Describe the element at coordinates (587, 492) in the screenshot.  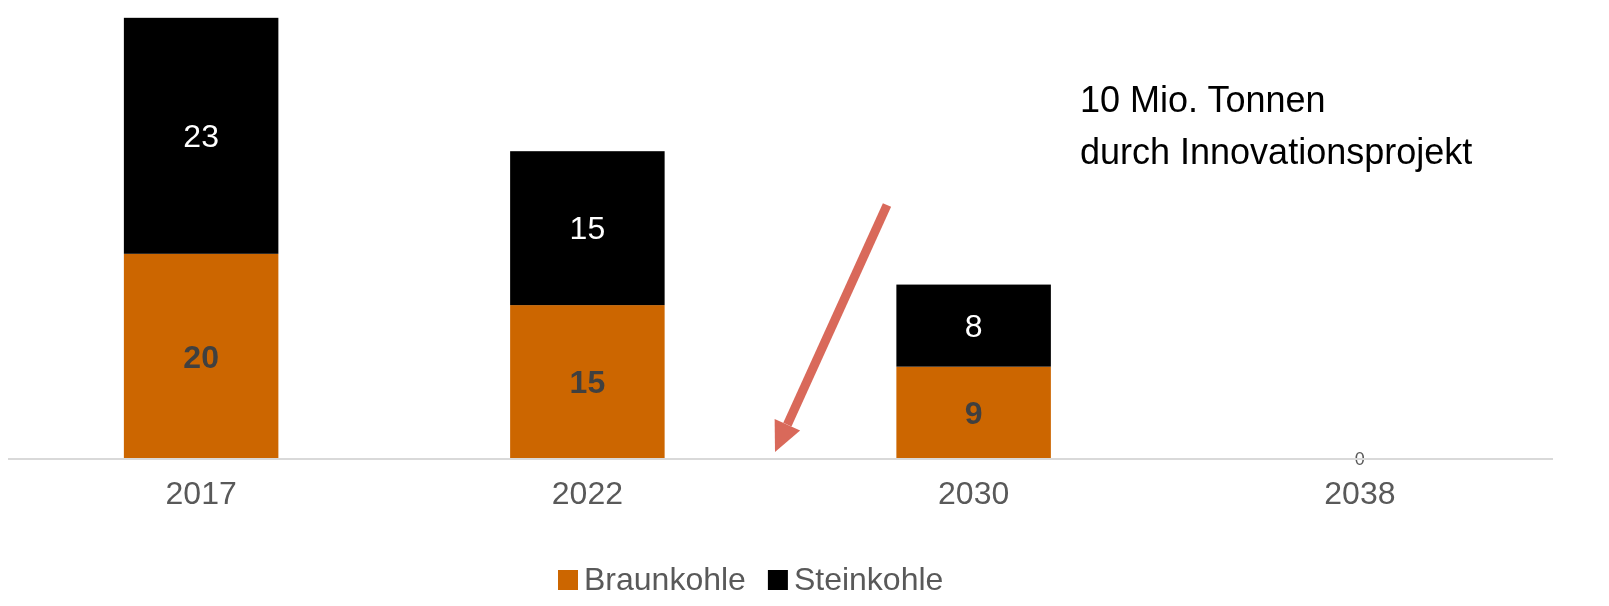
I see `x-tick-label: 2022` at that location.